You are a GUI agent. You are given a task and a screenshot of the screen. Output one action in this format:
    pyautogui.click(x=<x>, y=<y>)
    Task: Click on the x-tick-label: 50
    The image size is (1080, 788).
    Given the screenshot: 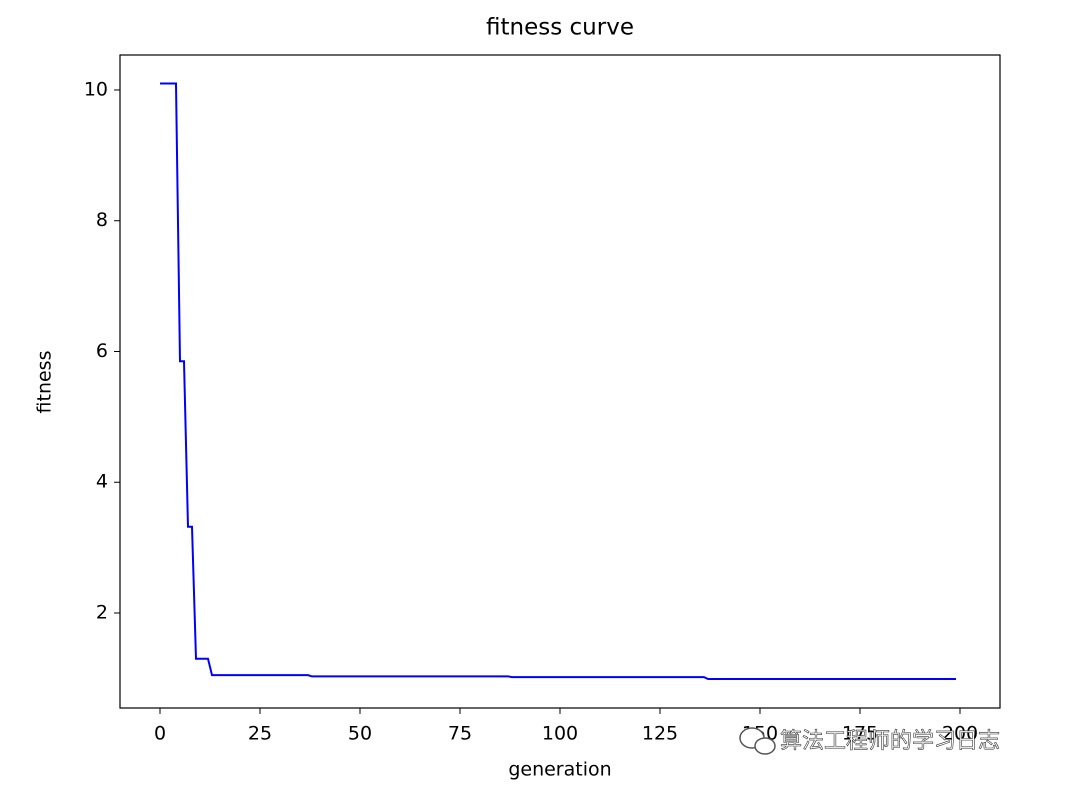 What is the action you would take?
    pyautogui.click(x=360, y=734)
    